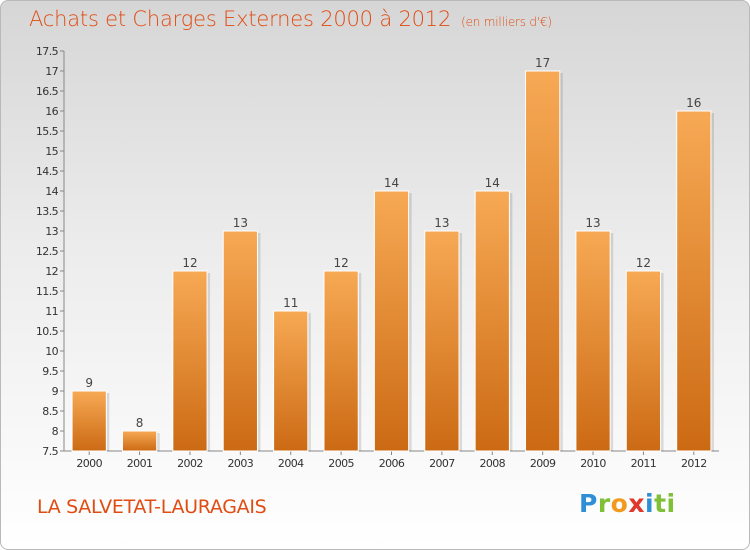  What do you see at coordinates (89, 463) in the screenshot?
I see `x-tick-label: 2000` at bounding box center [89, 463].